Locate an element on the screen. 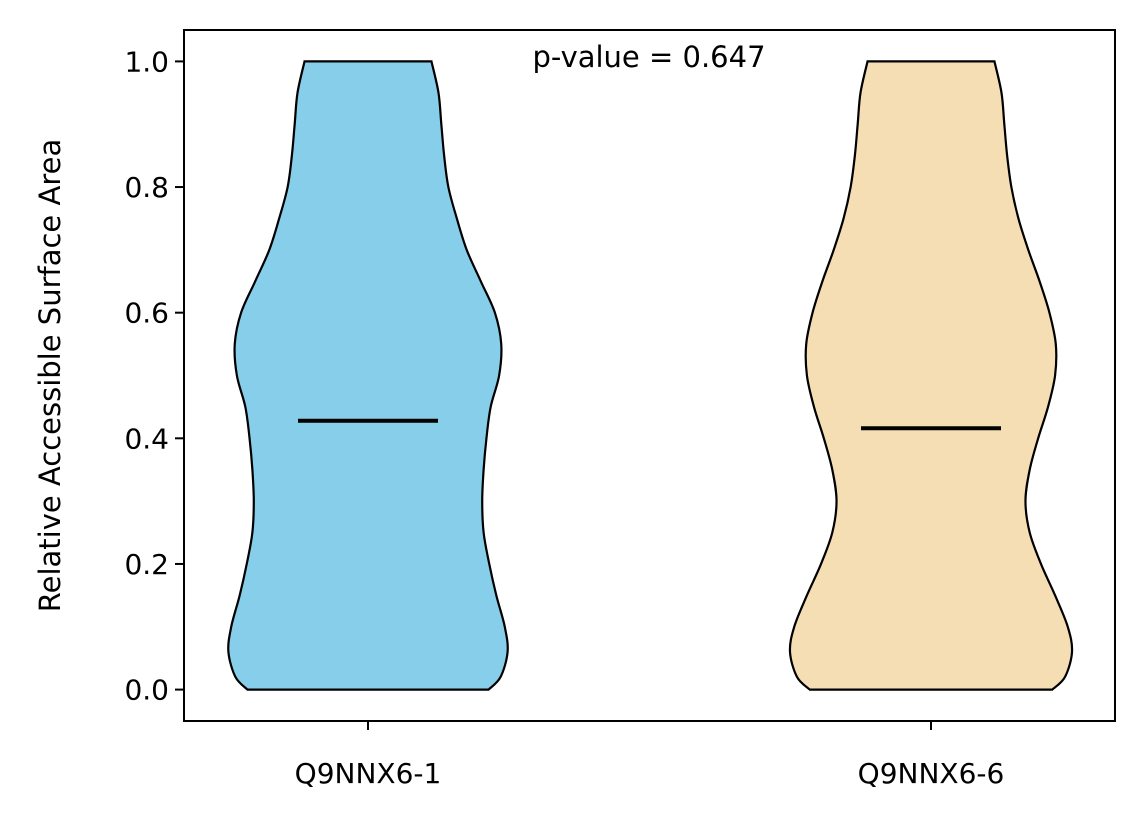 The height and width of the screenshot is (824, 1144). x-tick-label: Q9NNX6-6 is located at coordinates (931, 773).